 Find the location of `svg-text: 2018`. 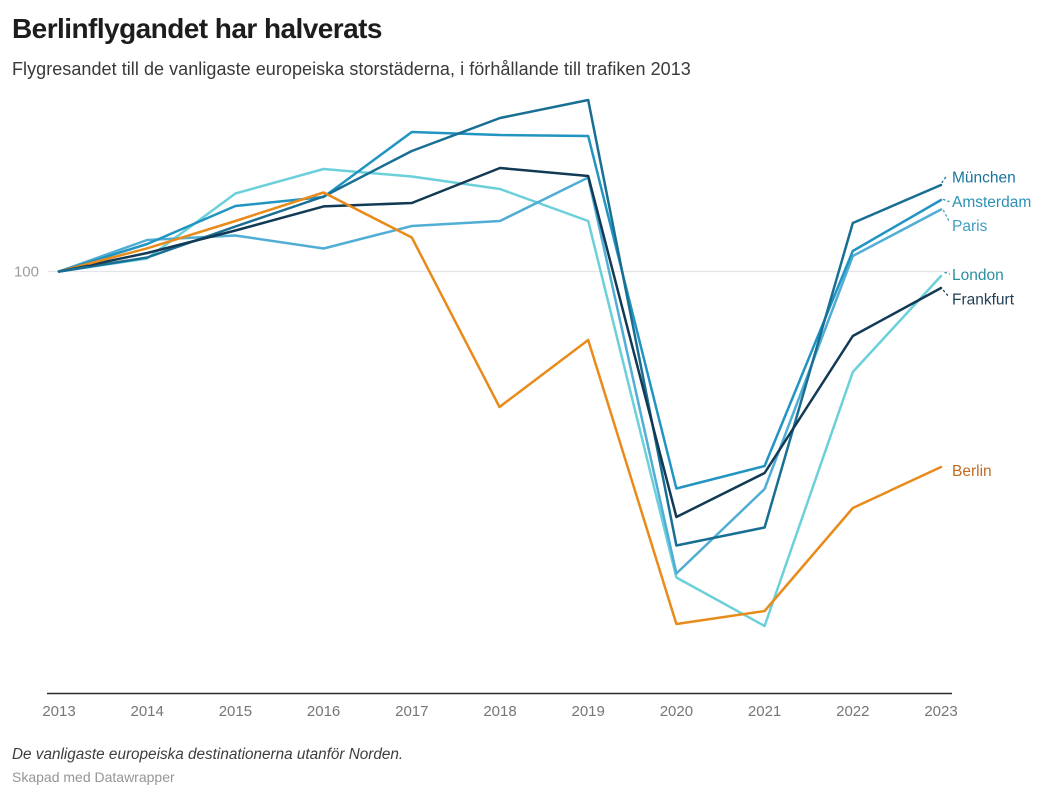

svg-text: 2018 is located at coordinates (499, 711).